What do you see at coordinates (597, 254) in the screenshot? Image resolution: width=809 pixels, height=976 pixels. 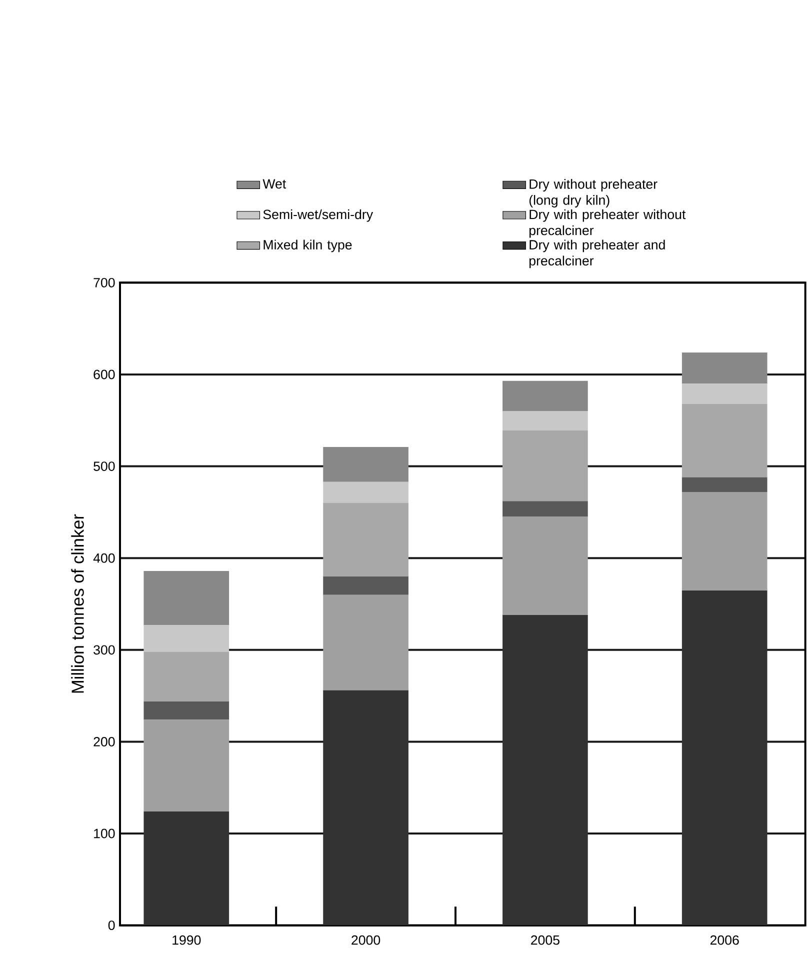 I see `legend-label: Dry with preheater and precalciner` at bounding box center [597, 254].